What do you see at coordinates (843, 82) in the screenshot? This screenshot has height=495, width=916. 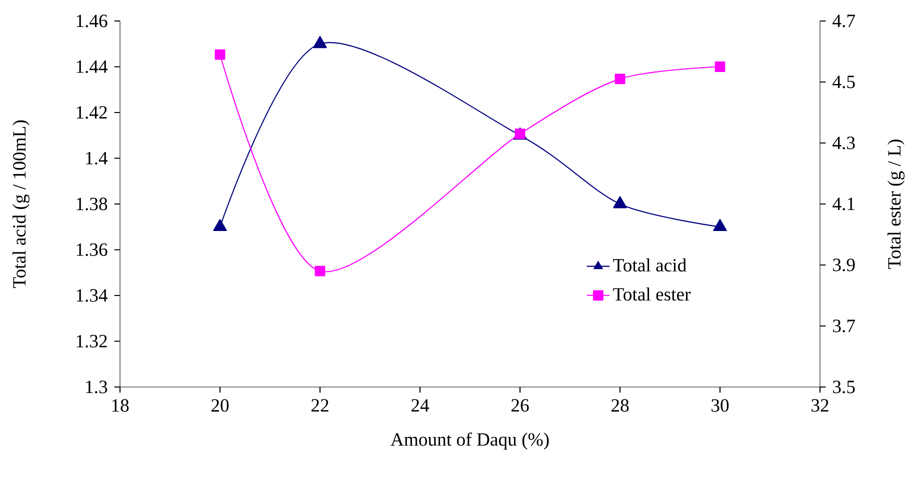 I see `y2-tick-label: 4.5` at bounding box center [843, 82].